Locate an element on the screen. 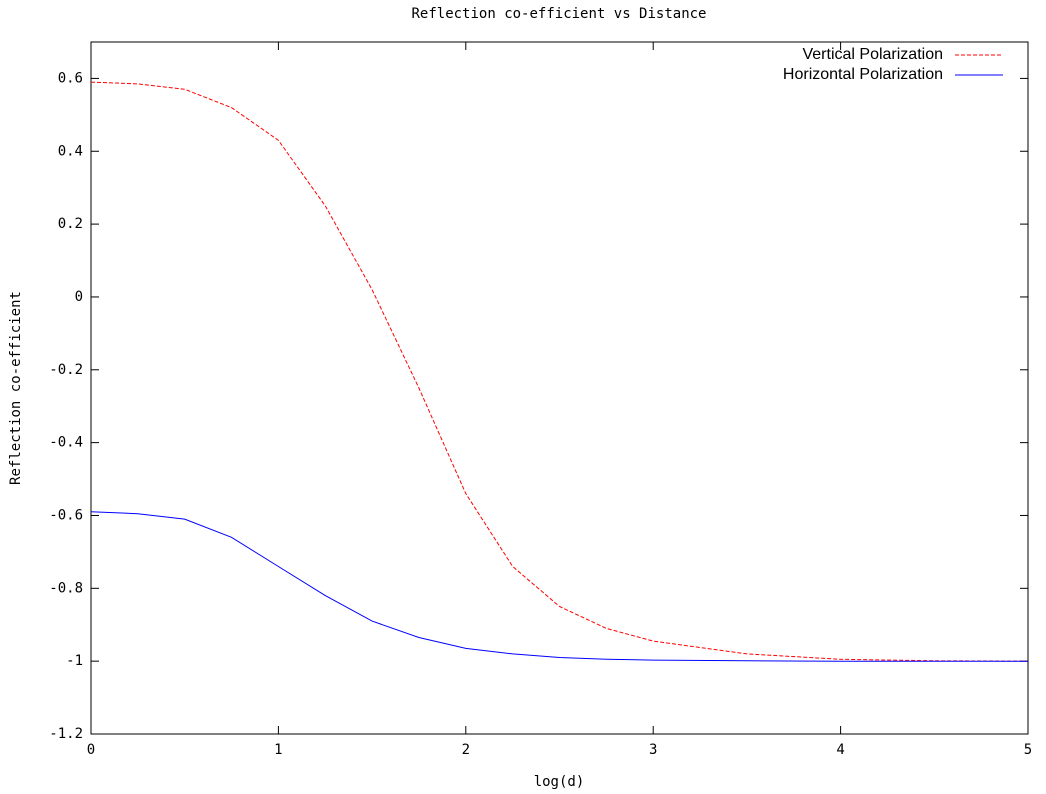 Image resolution: width=1046 pixels, height=794 pixels. y-tick-label: 0.2 is located at coordinates (70, 224).